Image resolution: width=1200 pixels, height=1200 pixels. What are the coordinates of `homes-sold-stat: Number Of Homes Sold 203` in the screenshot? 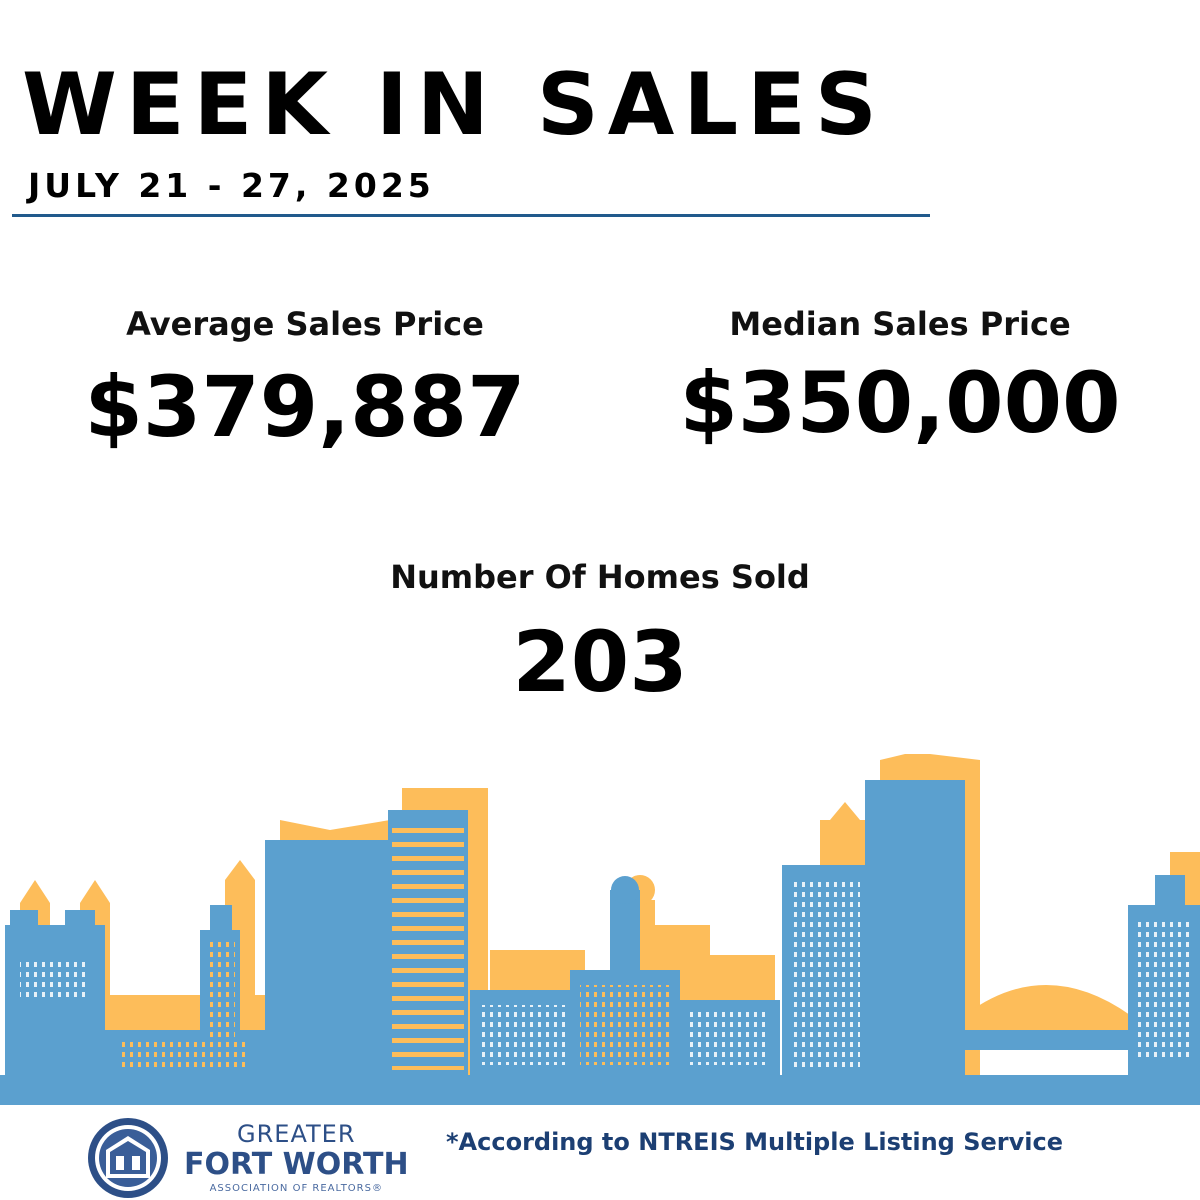 It's located at (600, 631).